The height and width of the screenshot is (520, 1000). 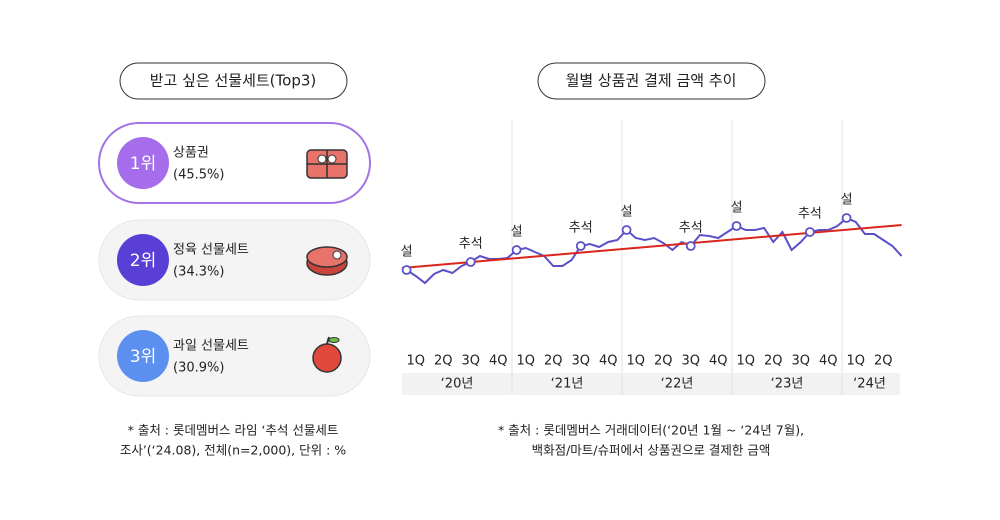 What do you see at coordinates (567, 384) in the screenshot?
I see `year-label: ‘21년` at bounding box center [567, 384].